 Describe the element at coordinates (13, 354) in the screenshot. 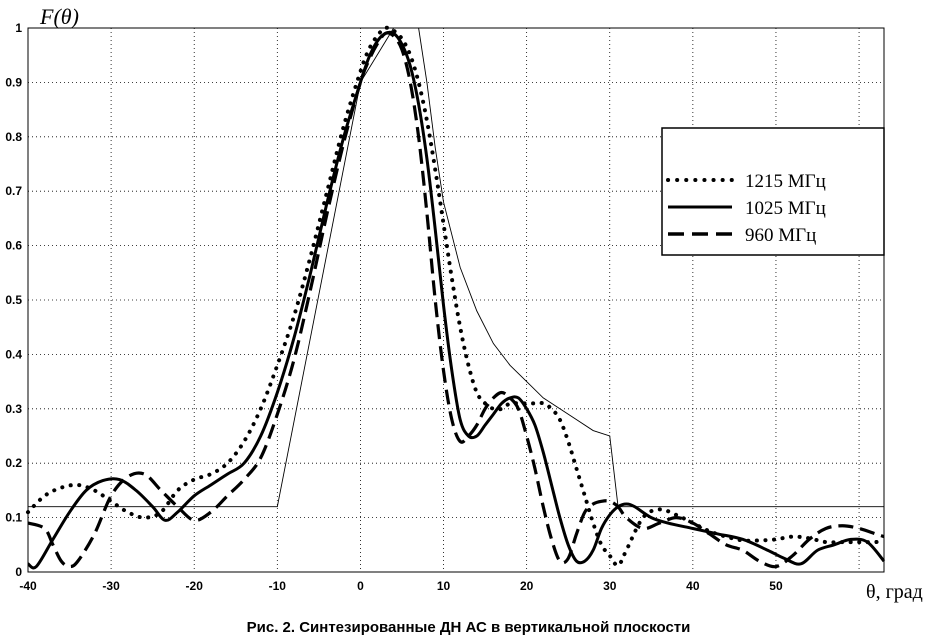

I see `y-tick-label: 0.4` at that location.